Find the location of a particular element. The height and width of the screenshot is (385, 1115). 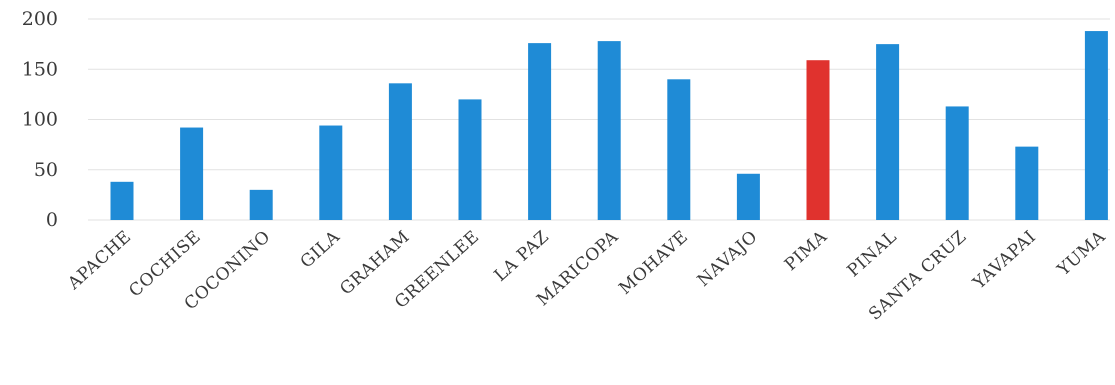

bar-yuma is located at coordinates (1096, 126).